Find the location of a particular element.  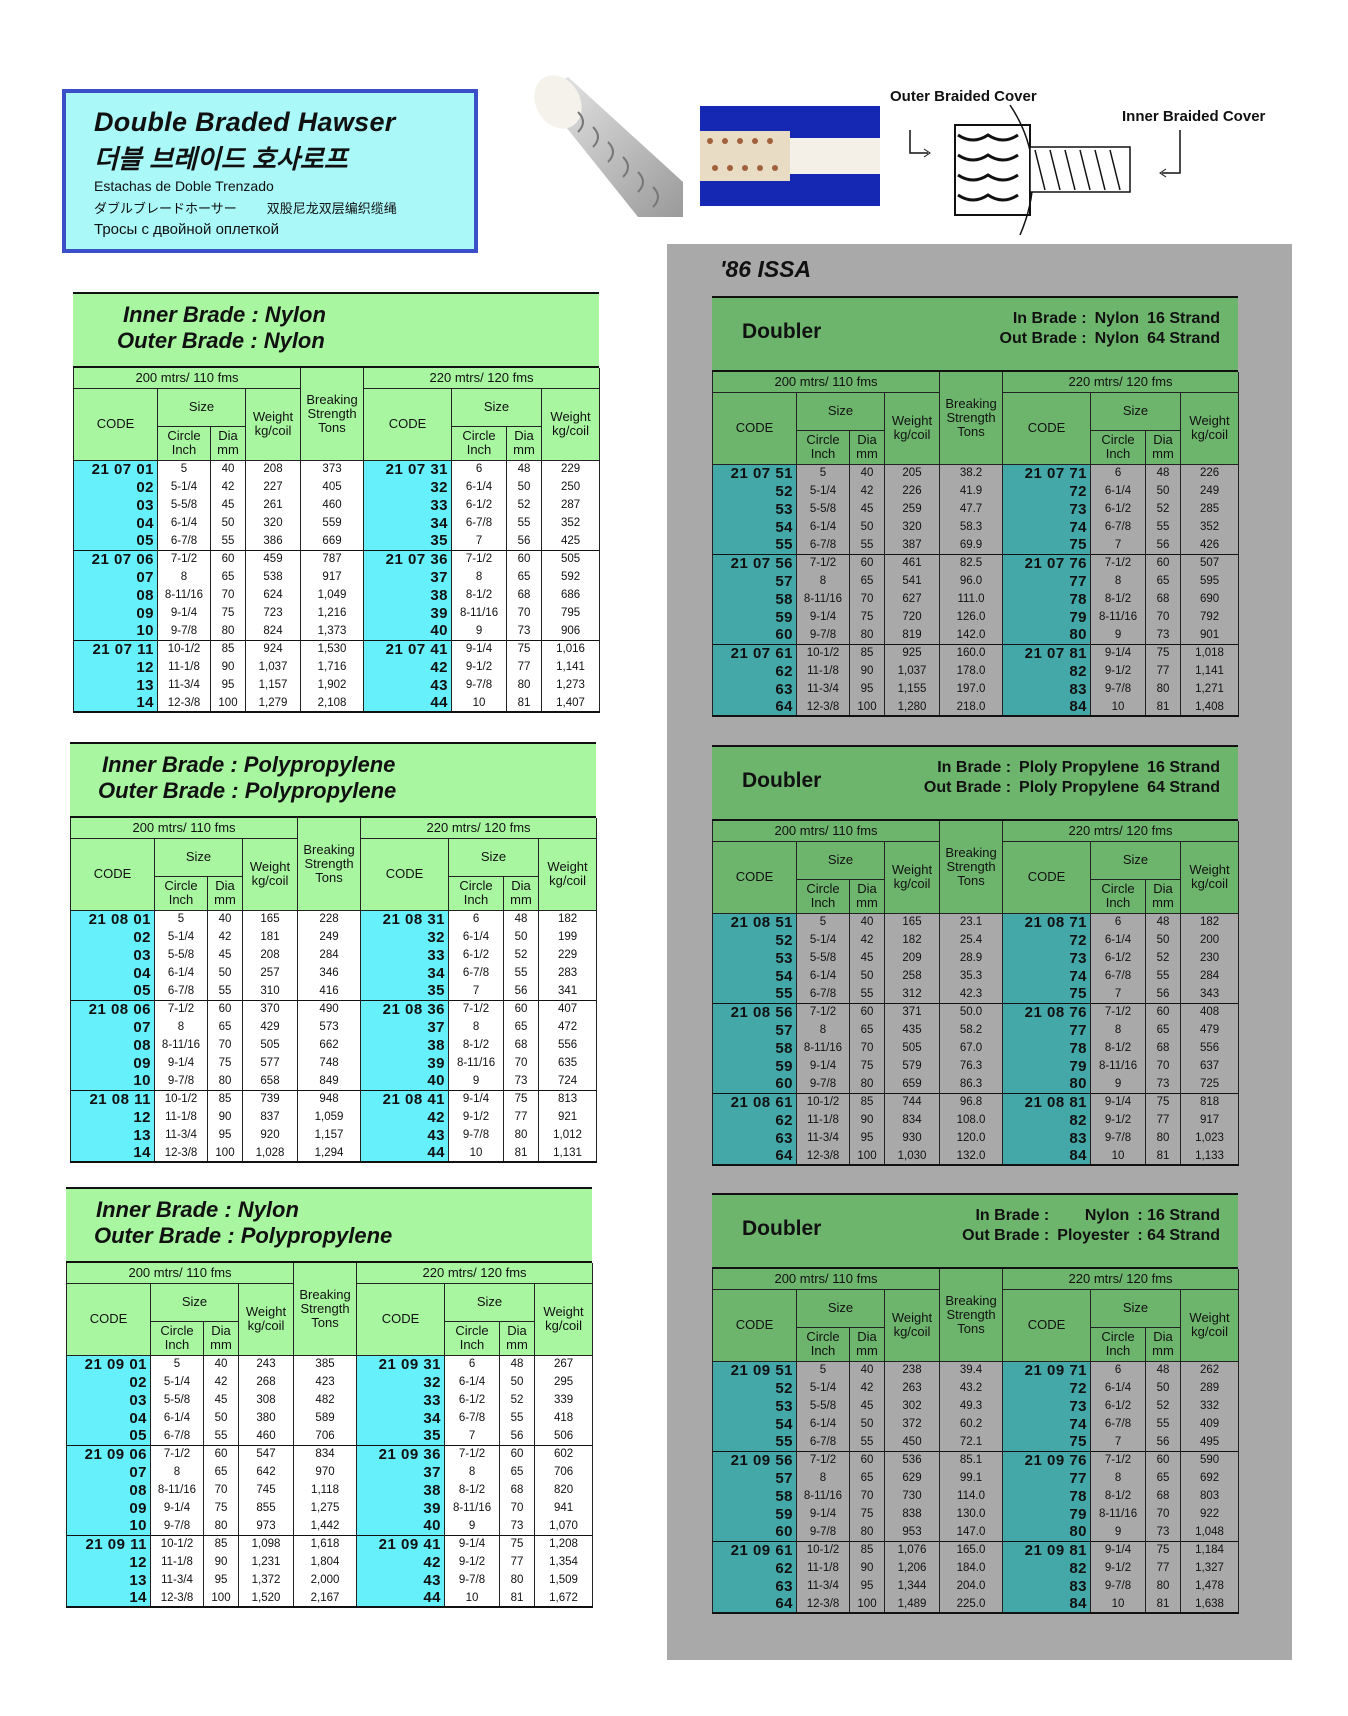

cell-circle-r: 6-1/2 is located at coordinates (1118, 958).